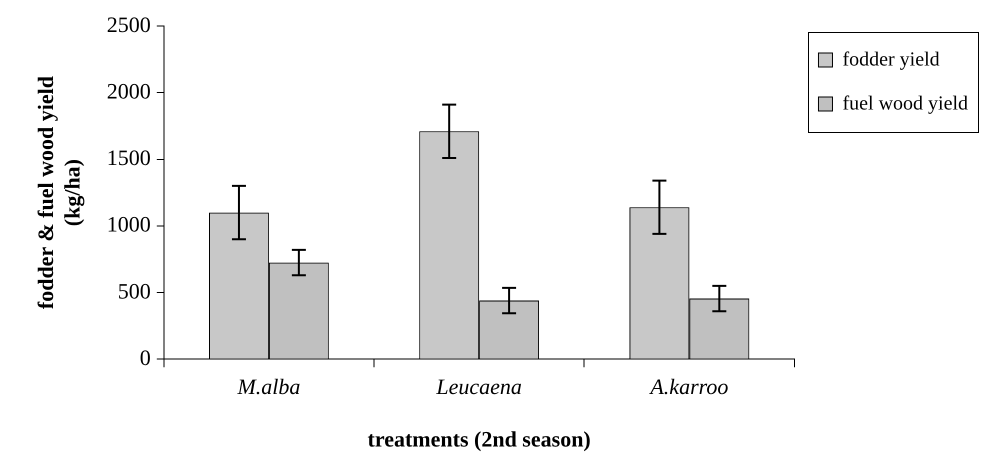  Describe the element at coordinates (891, 59) in the screenshot. I see `legend-label: fodder yield` at that location.